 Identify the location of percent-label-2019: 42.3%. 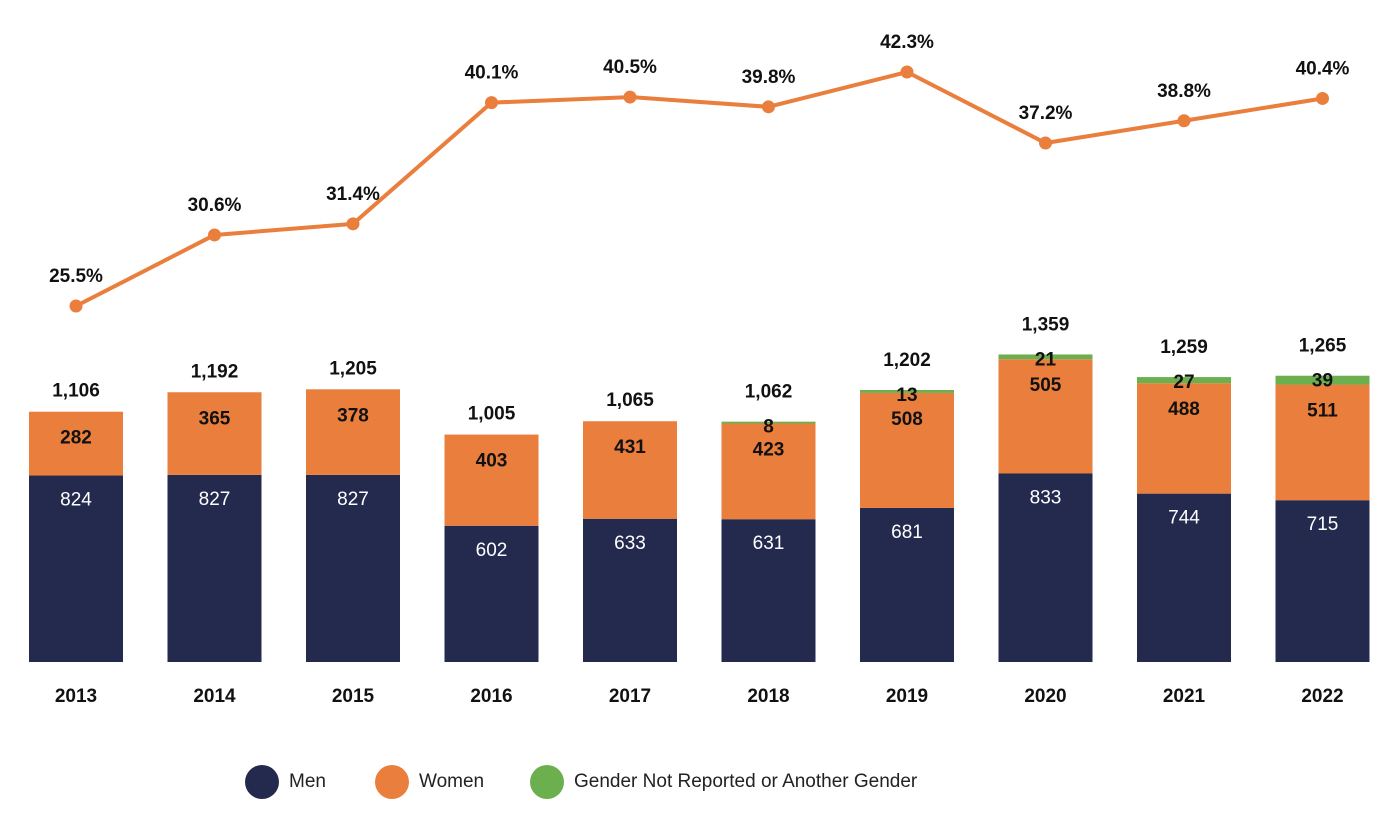
(907, 42).